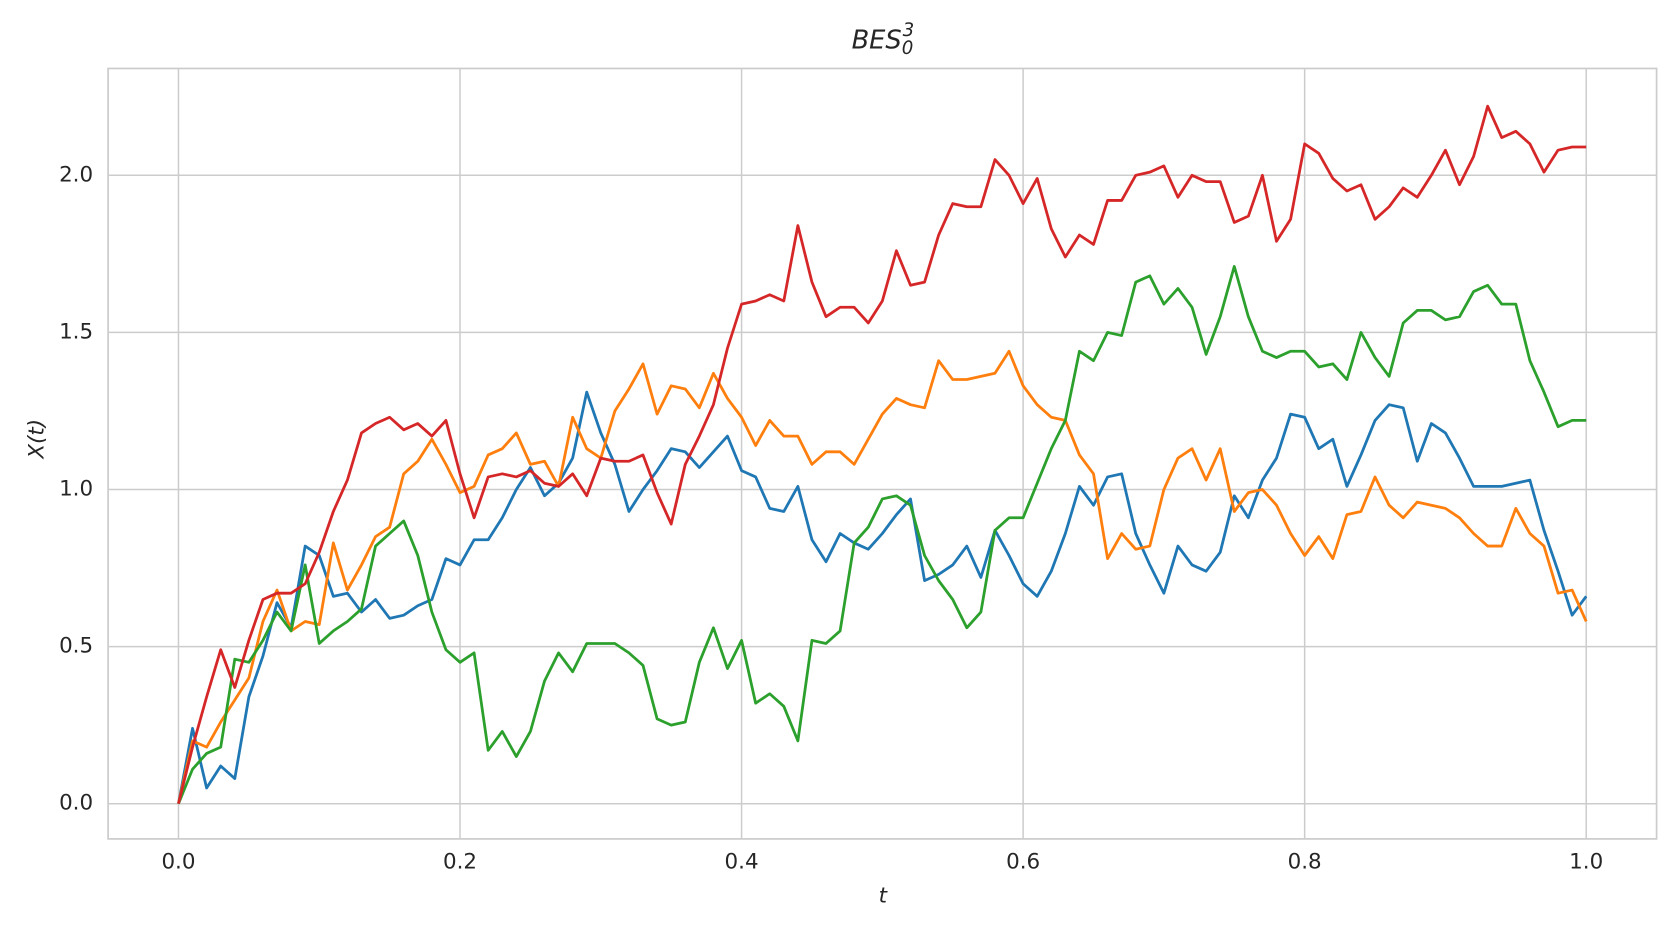  I want to click on chart-title: BES03, so click(883, 39).